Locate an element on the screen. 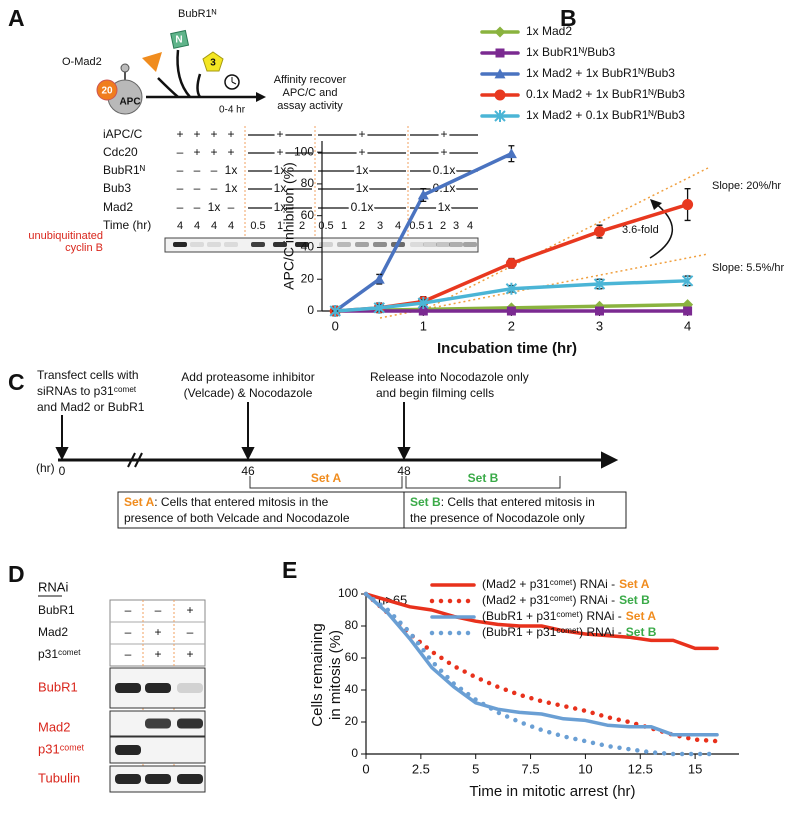 This screenshot has height=838, width=800. set-label: Set B is located at coordinates (483, 478).